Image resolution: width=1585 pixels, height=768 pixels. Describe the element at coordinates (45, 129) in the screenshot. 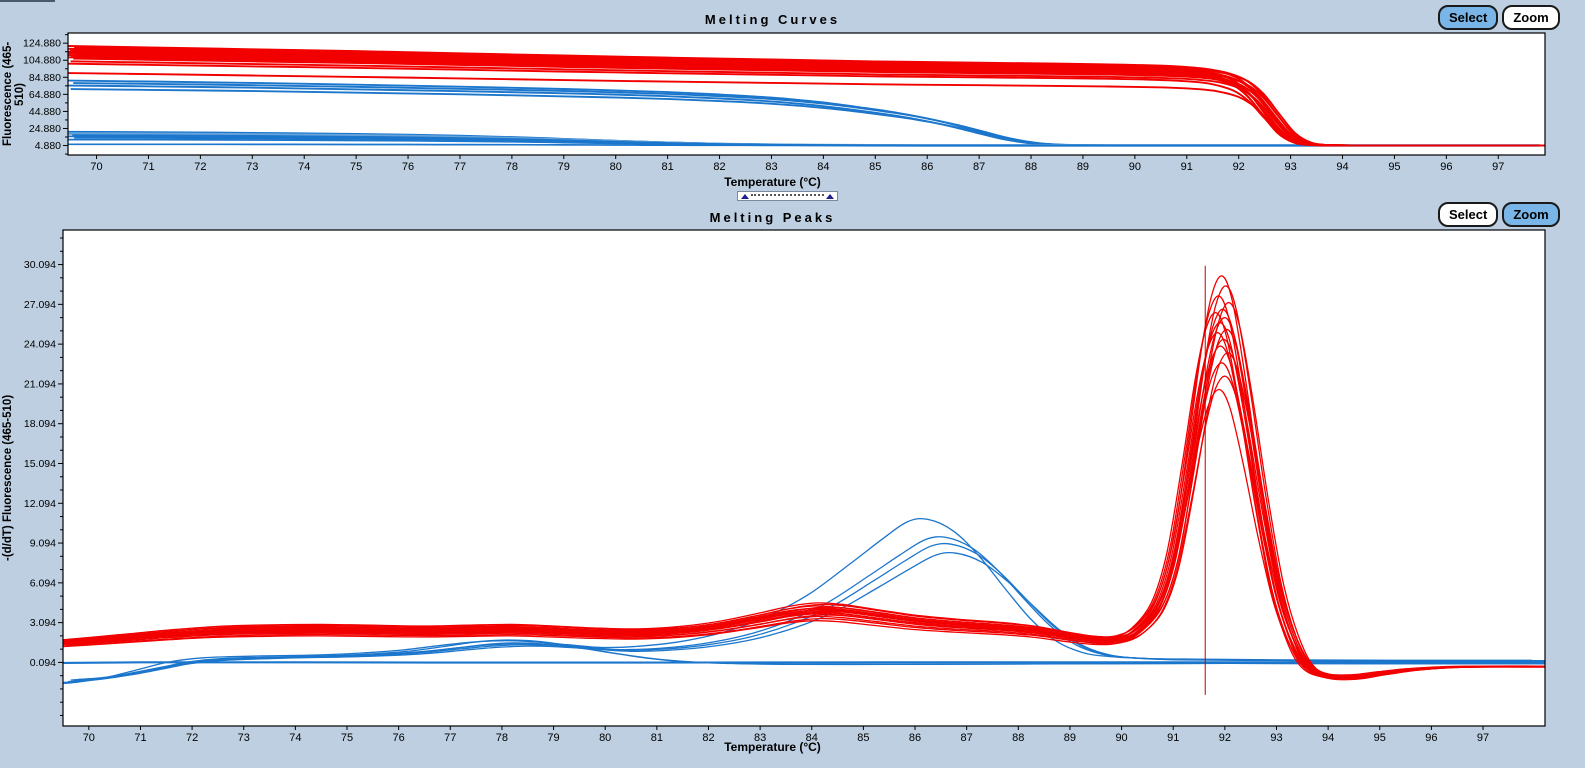

I see `svg-text: 24.880` at that location.